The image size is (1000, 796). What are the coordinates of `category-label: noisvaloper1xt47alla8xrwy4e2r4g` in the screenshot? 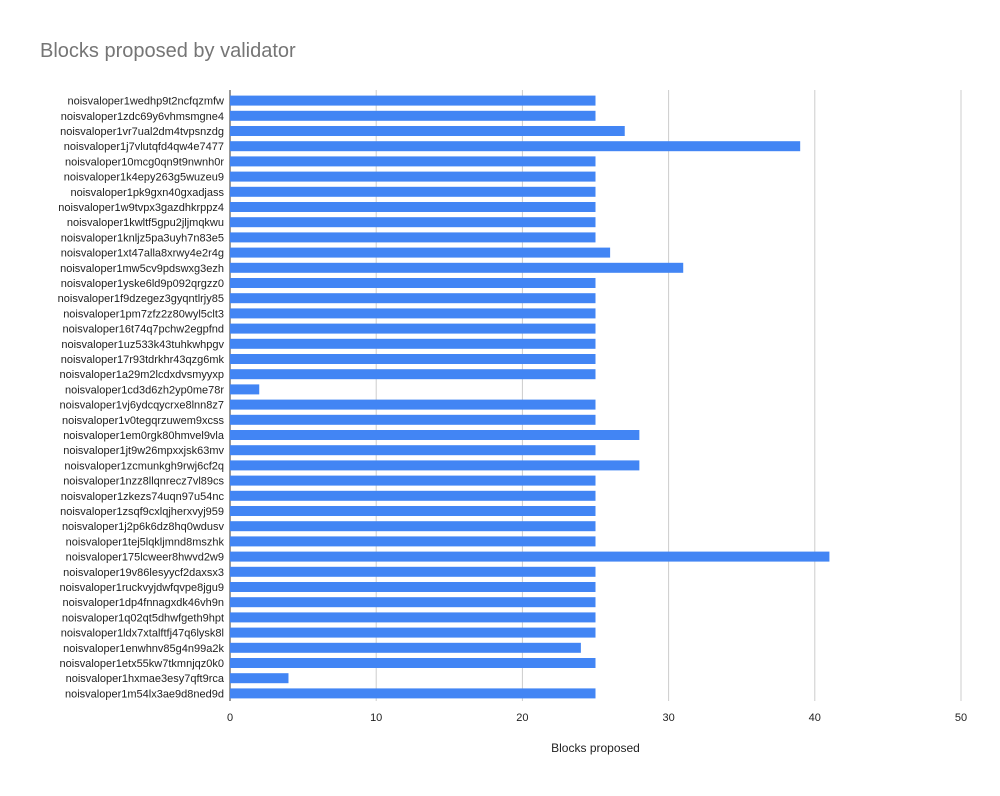 It's located at (142, 254).